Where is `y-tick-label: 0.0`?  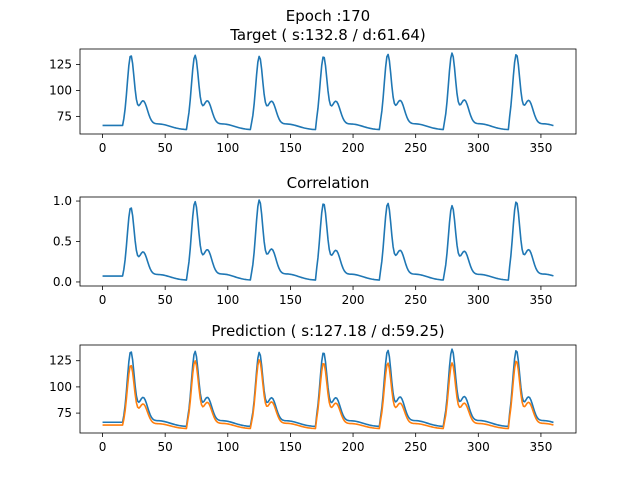 y-tick-label: 0.0 is located at coordinates (62, 282).